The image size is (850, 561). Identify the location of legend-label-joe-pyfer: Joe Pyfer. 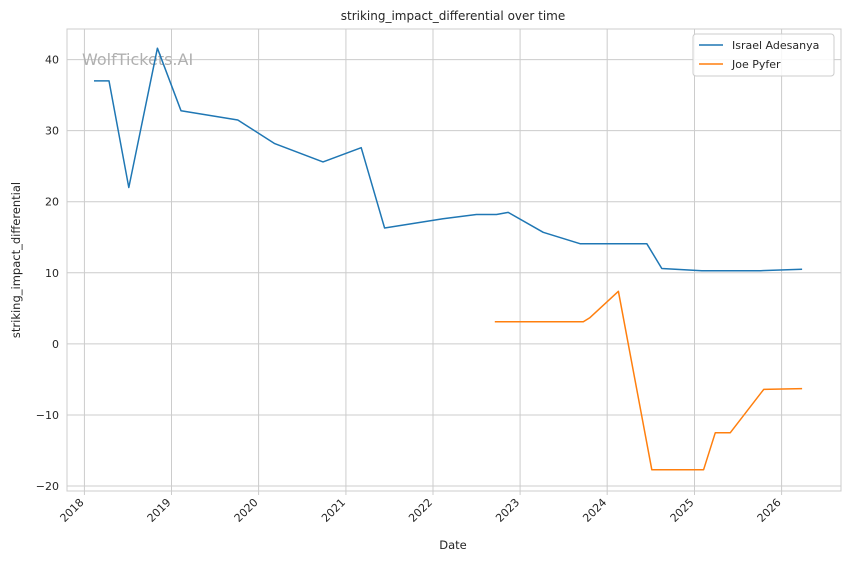
(756, 64).